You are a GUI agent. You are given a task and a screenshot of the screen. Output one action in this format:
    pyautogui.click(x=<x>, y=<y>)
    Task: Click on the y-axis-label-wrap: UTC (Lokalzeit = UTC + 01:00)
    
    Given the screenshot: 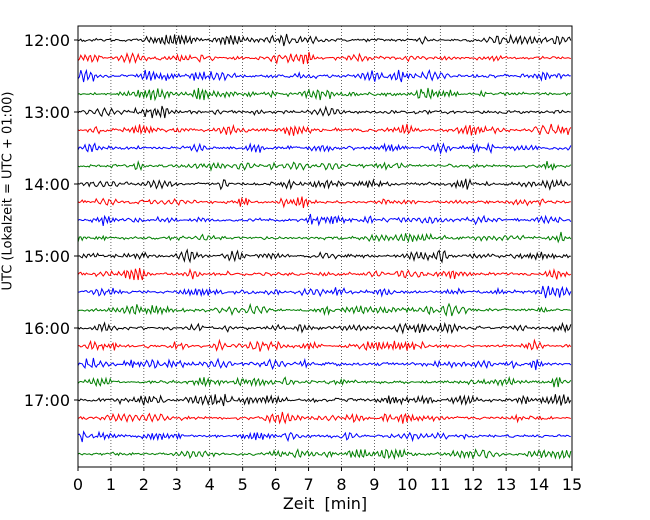 What is the action you would take?
    pyautogui.click(x=9, y=260)
    